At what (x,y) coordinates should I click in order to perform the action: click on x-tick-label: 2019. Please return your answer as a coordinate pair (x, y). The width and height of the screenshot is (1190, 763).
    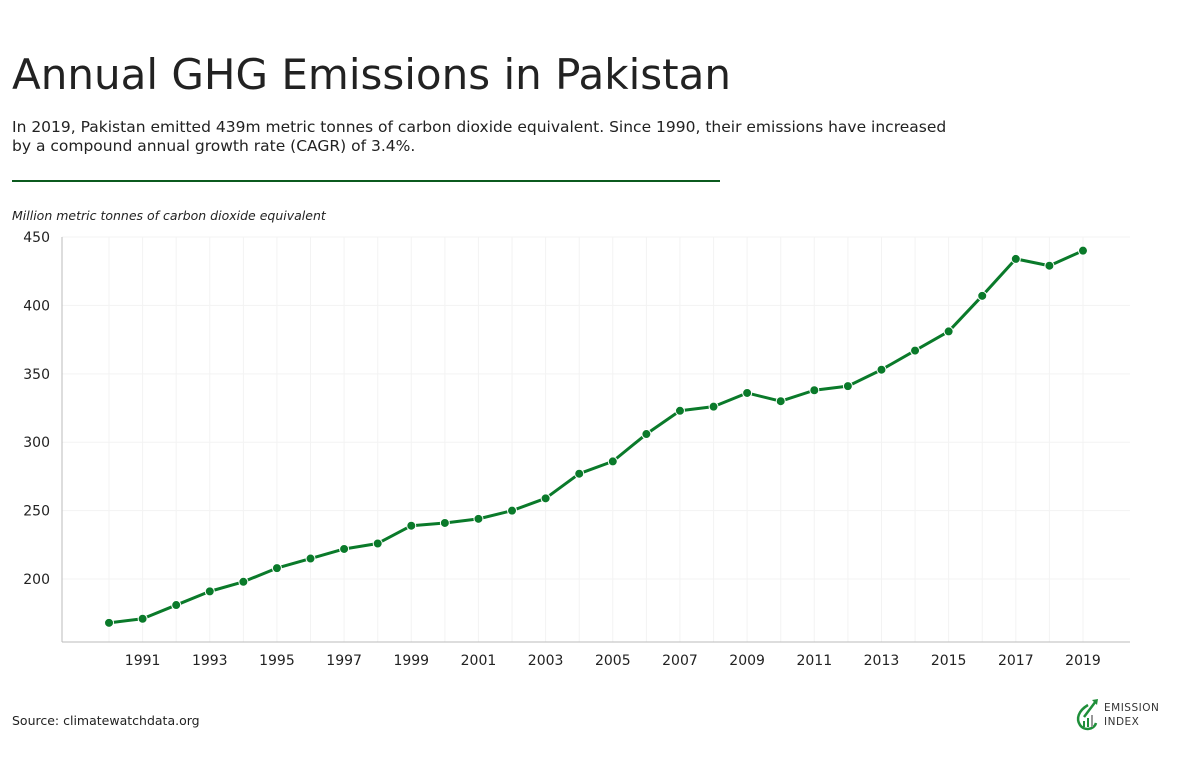
    Looking at the image, I should click on (1083, 661).